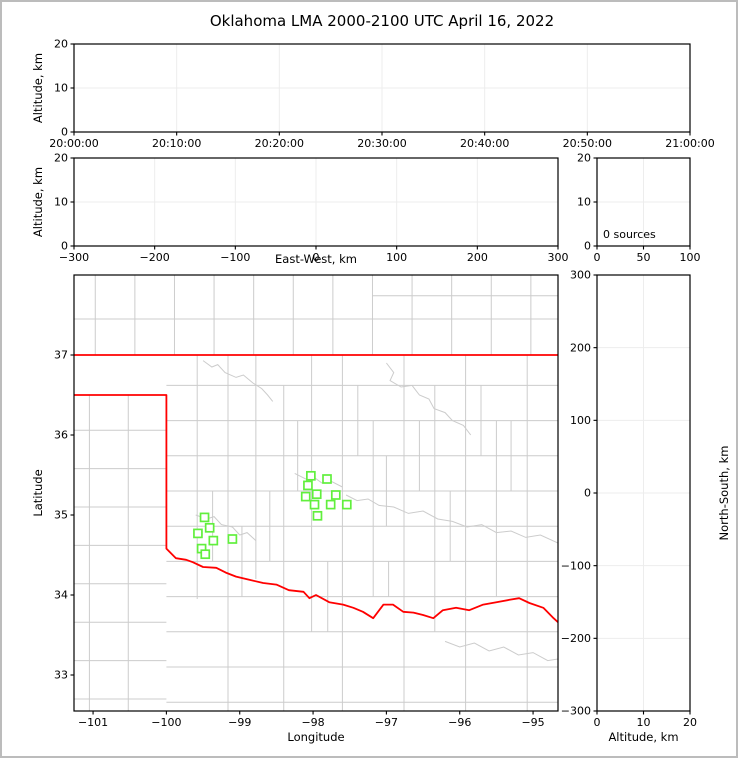 The height and width of the screenshot is (758, 738). What do you see at coordinates (576, 565) in the screenshot?
I see `y-tick-label: −100` at bounding box center [576, 565].